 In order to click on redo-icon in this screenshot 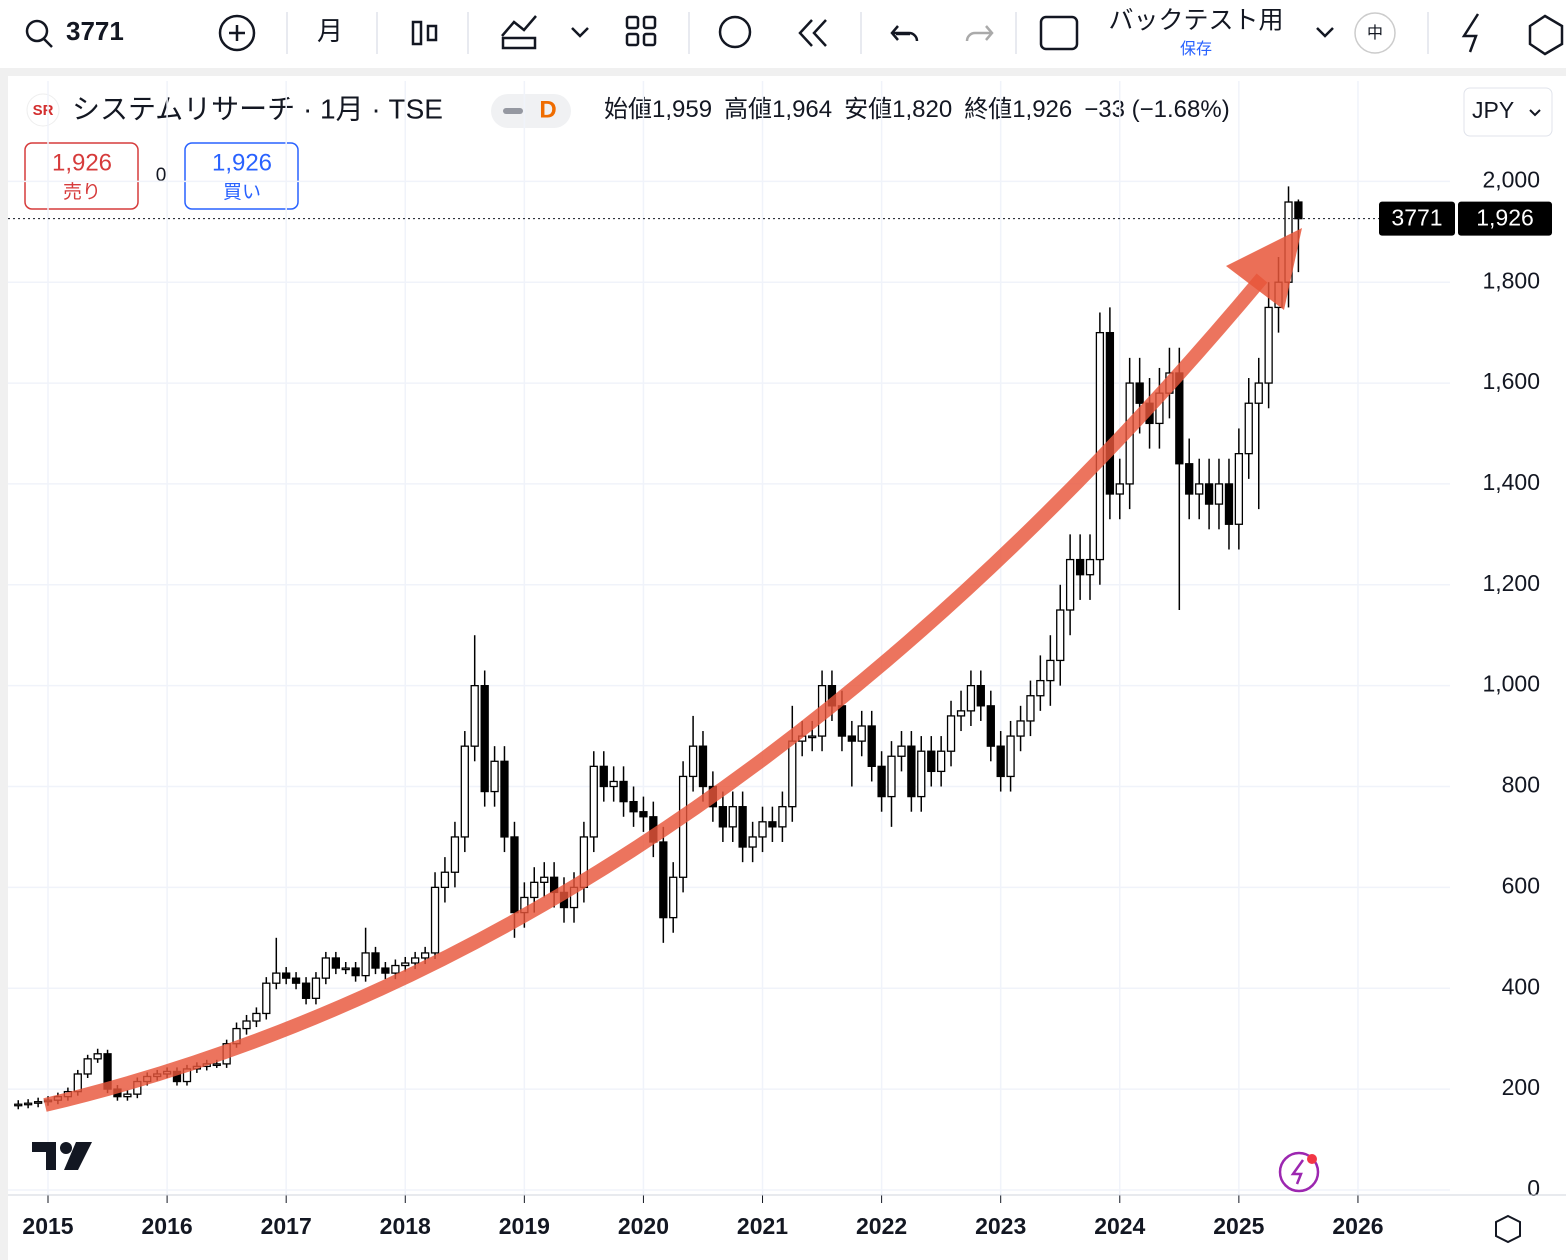, I will do `click(978, 36)`.